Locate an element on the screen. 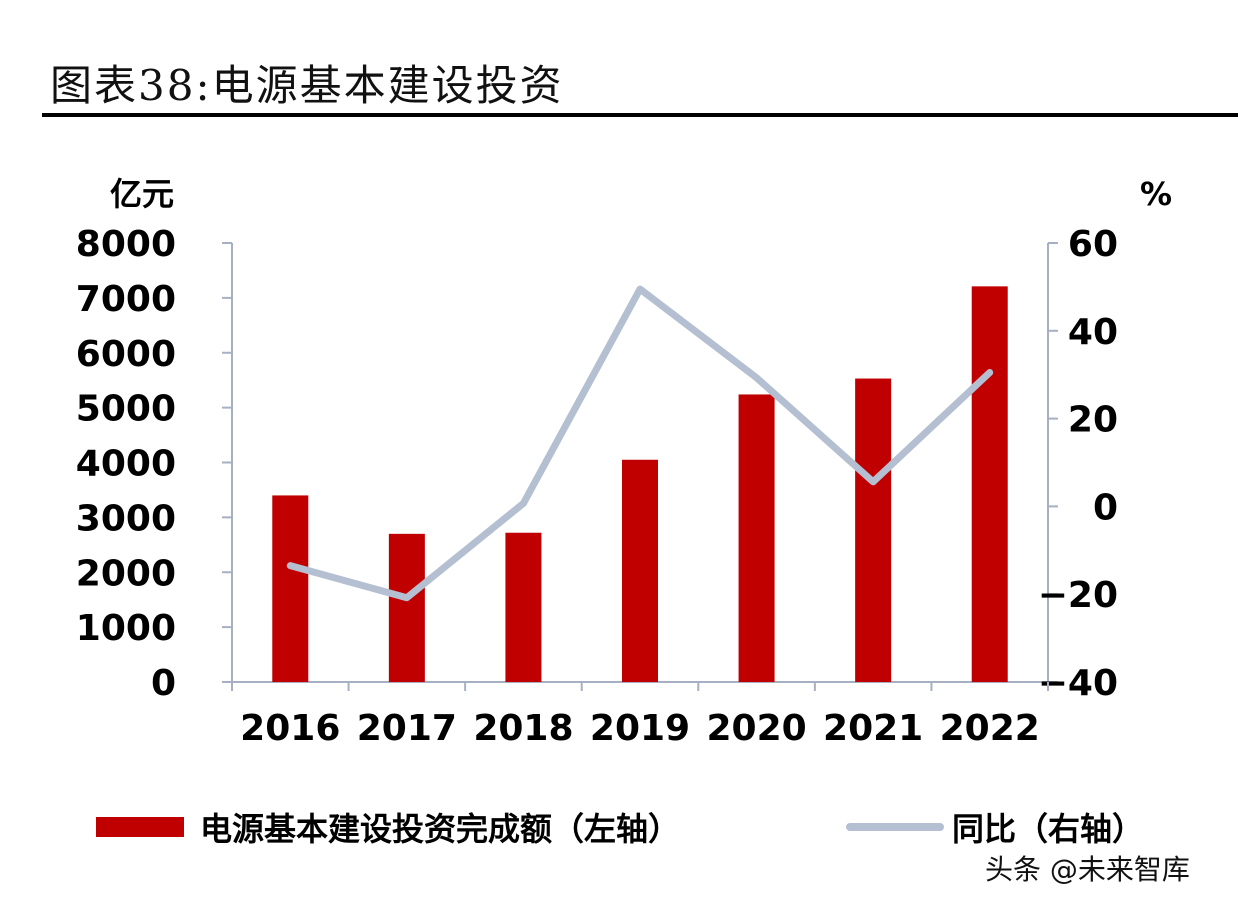 Image resolution: width=1238 pixels, height=908 pixels. left-tick-label: 2000 is located at coordinates (126, 573).